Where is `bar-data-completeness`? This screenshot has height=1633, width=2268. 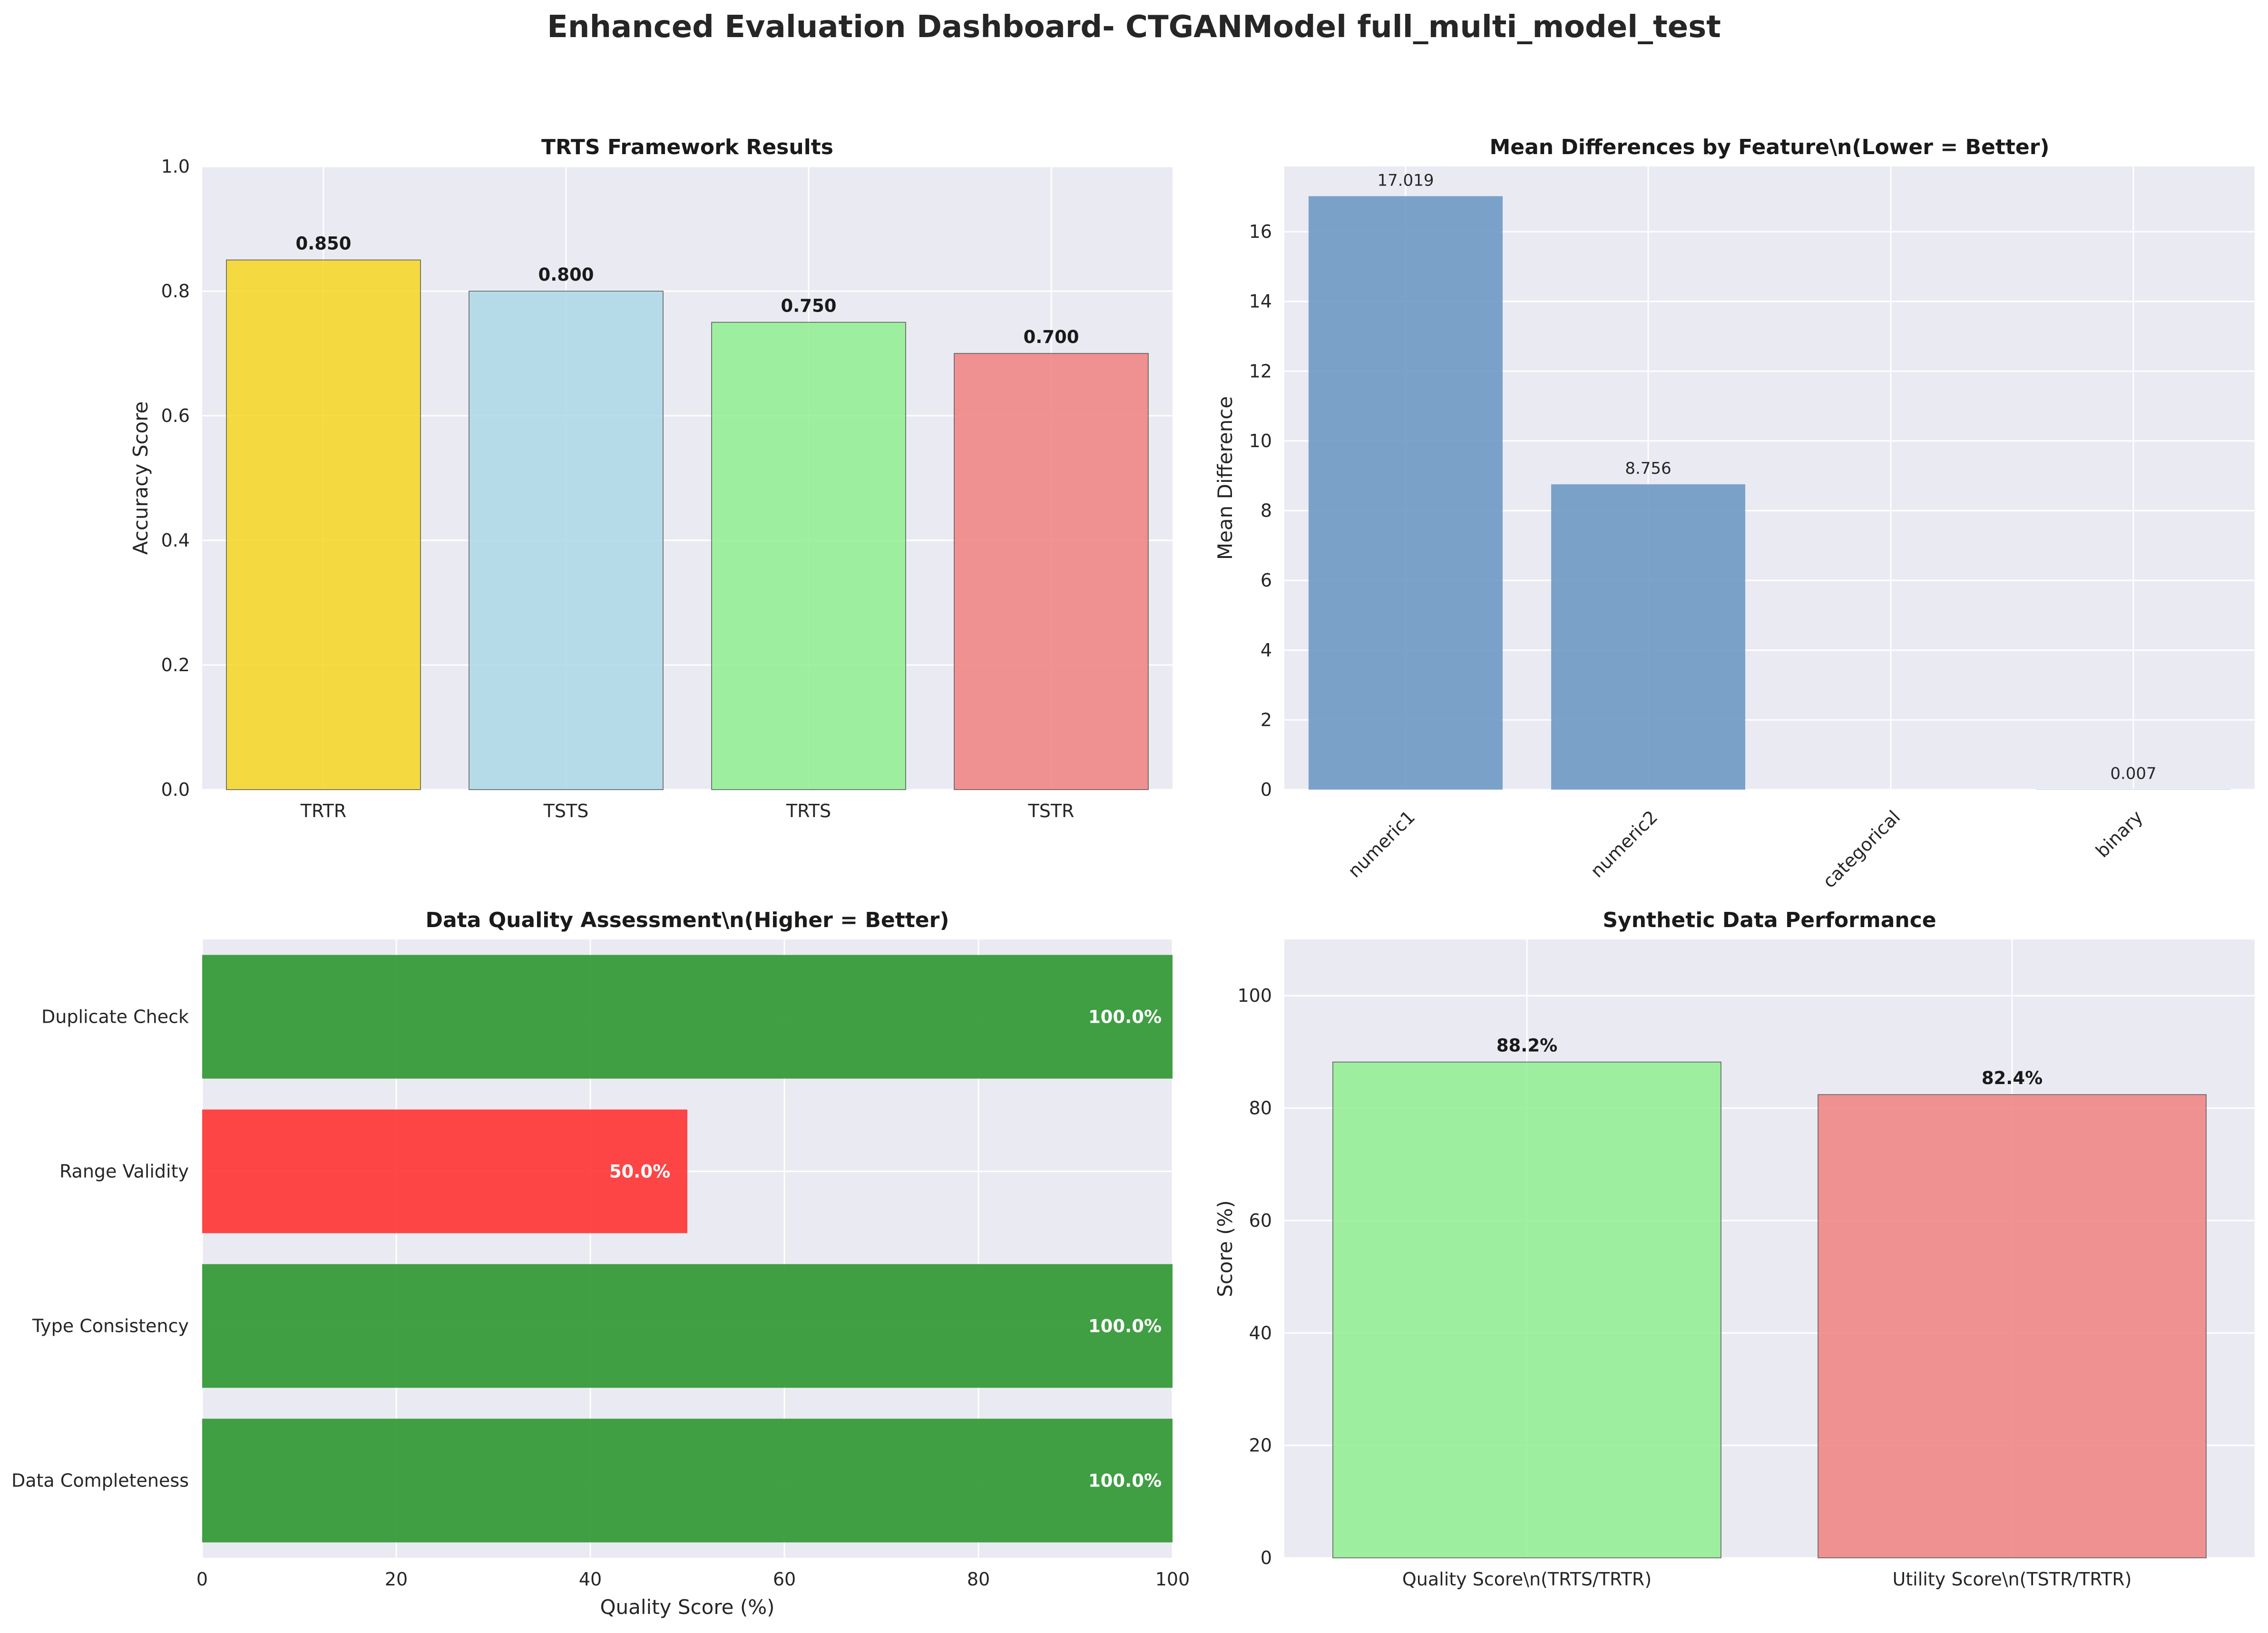 bar-data-completeness is located at coordinates (687, 1480).